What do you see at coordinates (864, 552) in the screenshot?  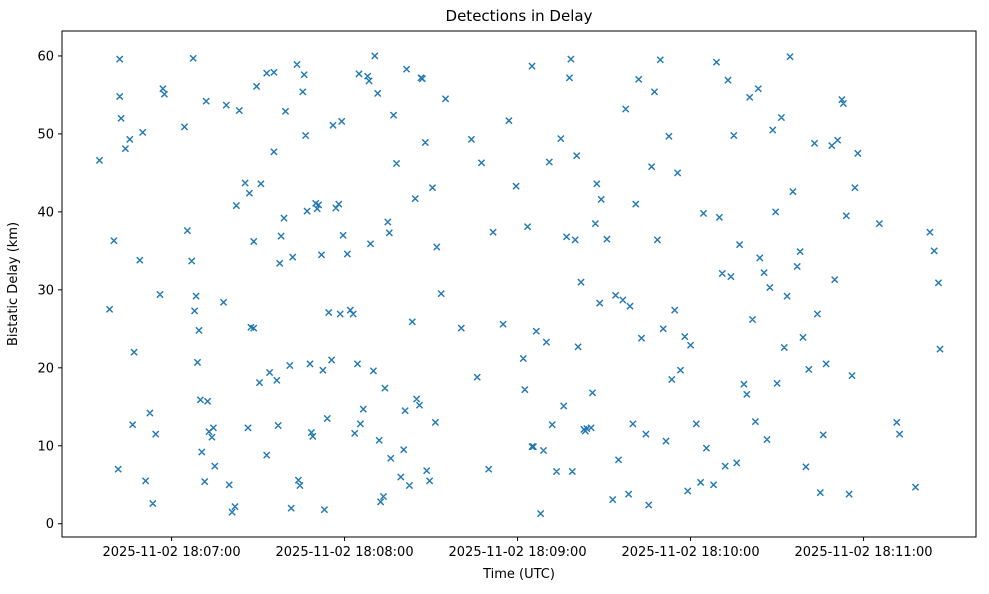 I see `x-tick-label: 2025-11-02 18:11:00` at bounding box center [864, 552].